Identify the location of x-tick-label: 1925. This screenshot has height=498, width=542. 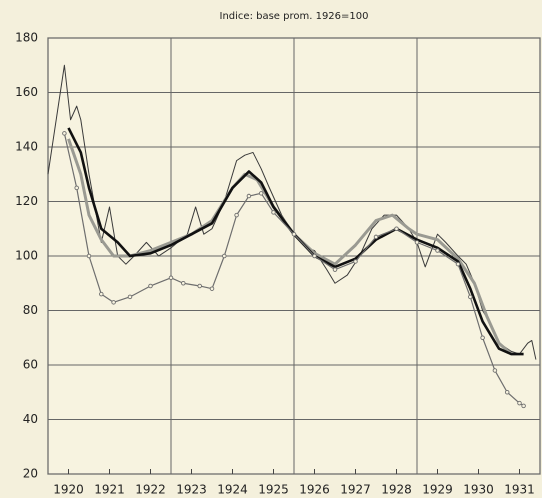
(273, 490).